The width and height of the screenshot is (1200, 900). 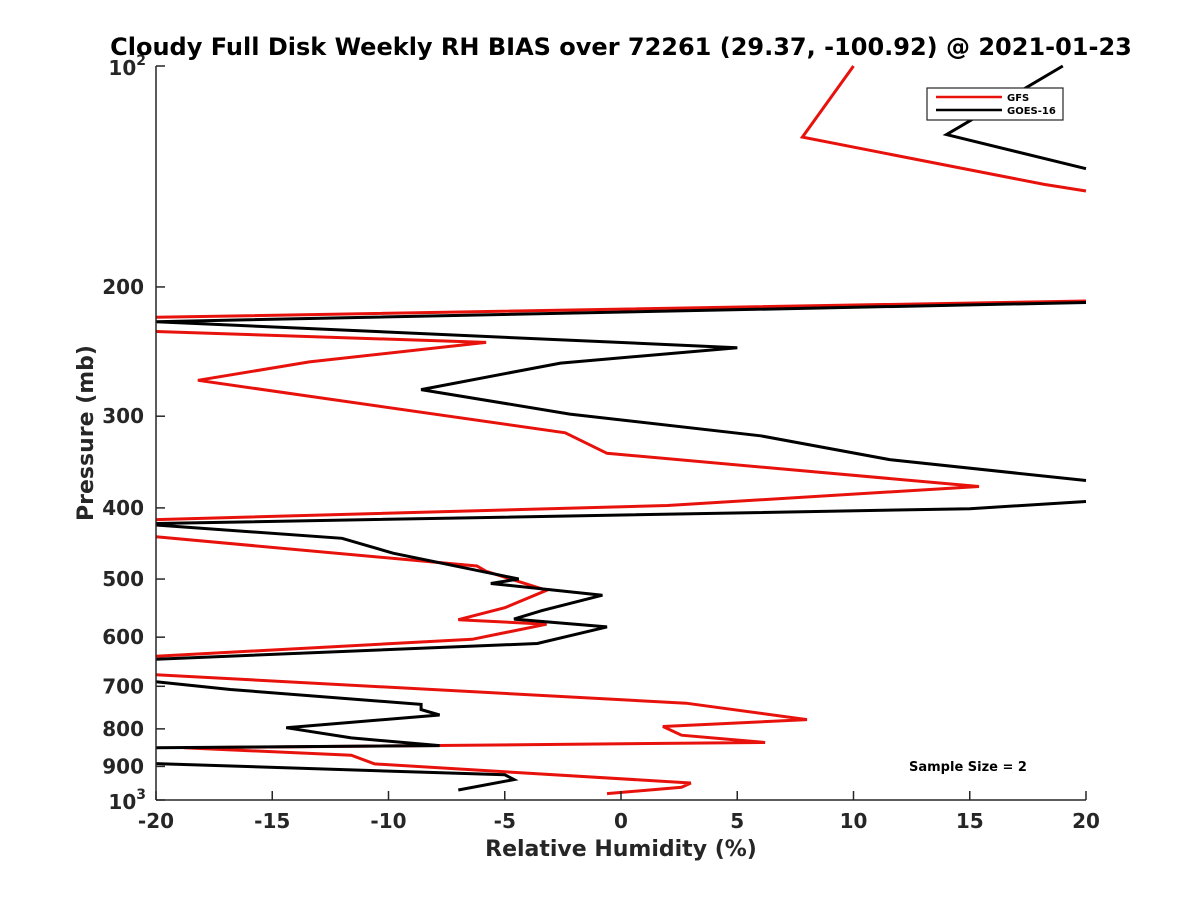 What do you see at coordinates (1018, 98) in the screenshot?
I see `legend-label-gfs: GFS` at bounding box center [1018, 98].